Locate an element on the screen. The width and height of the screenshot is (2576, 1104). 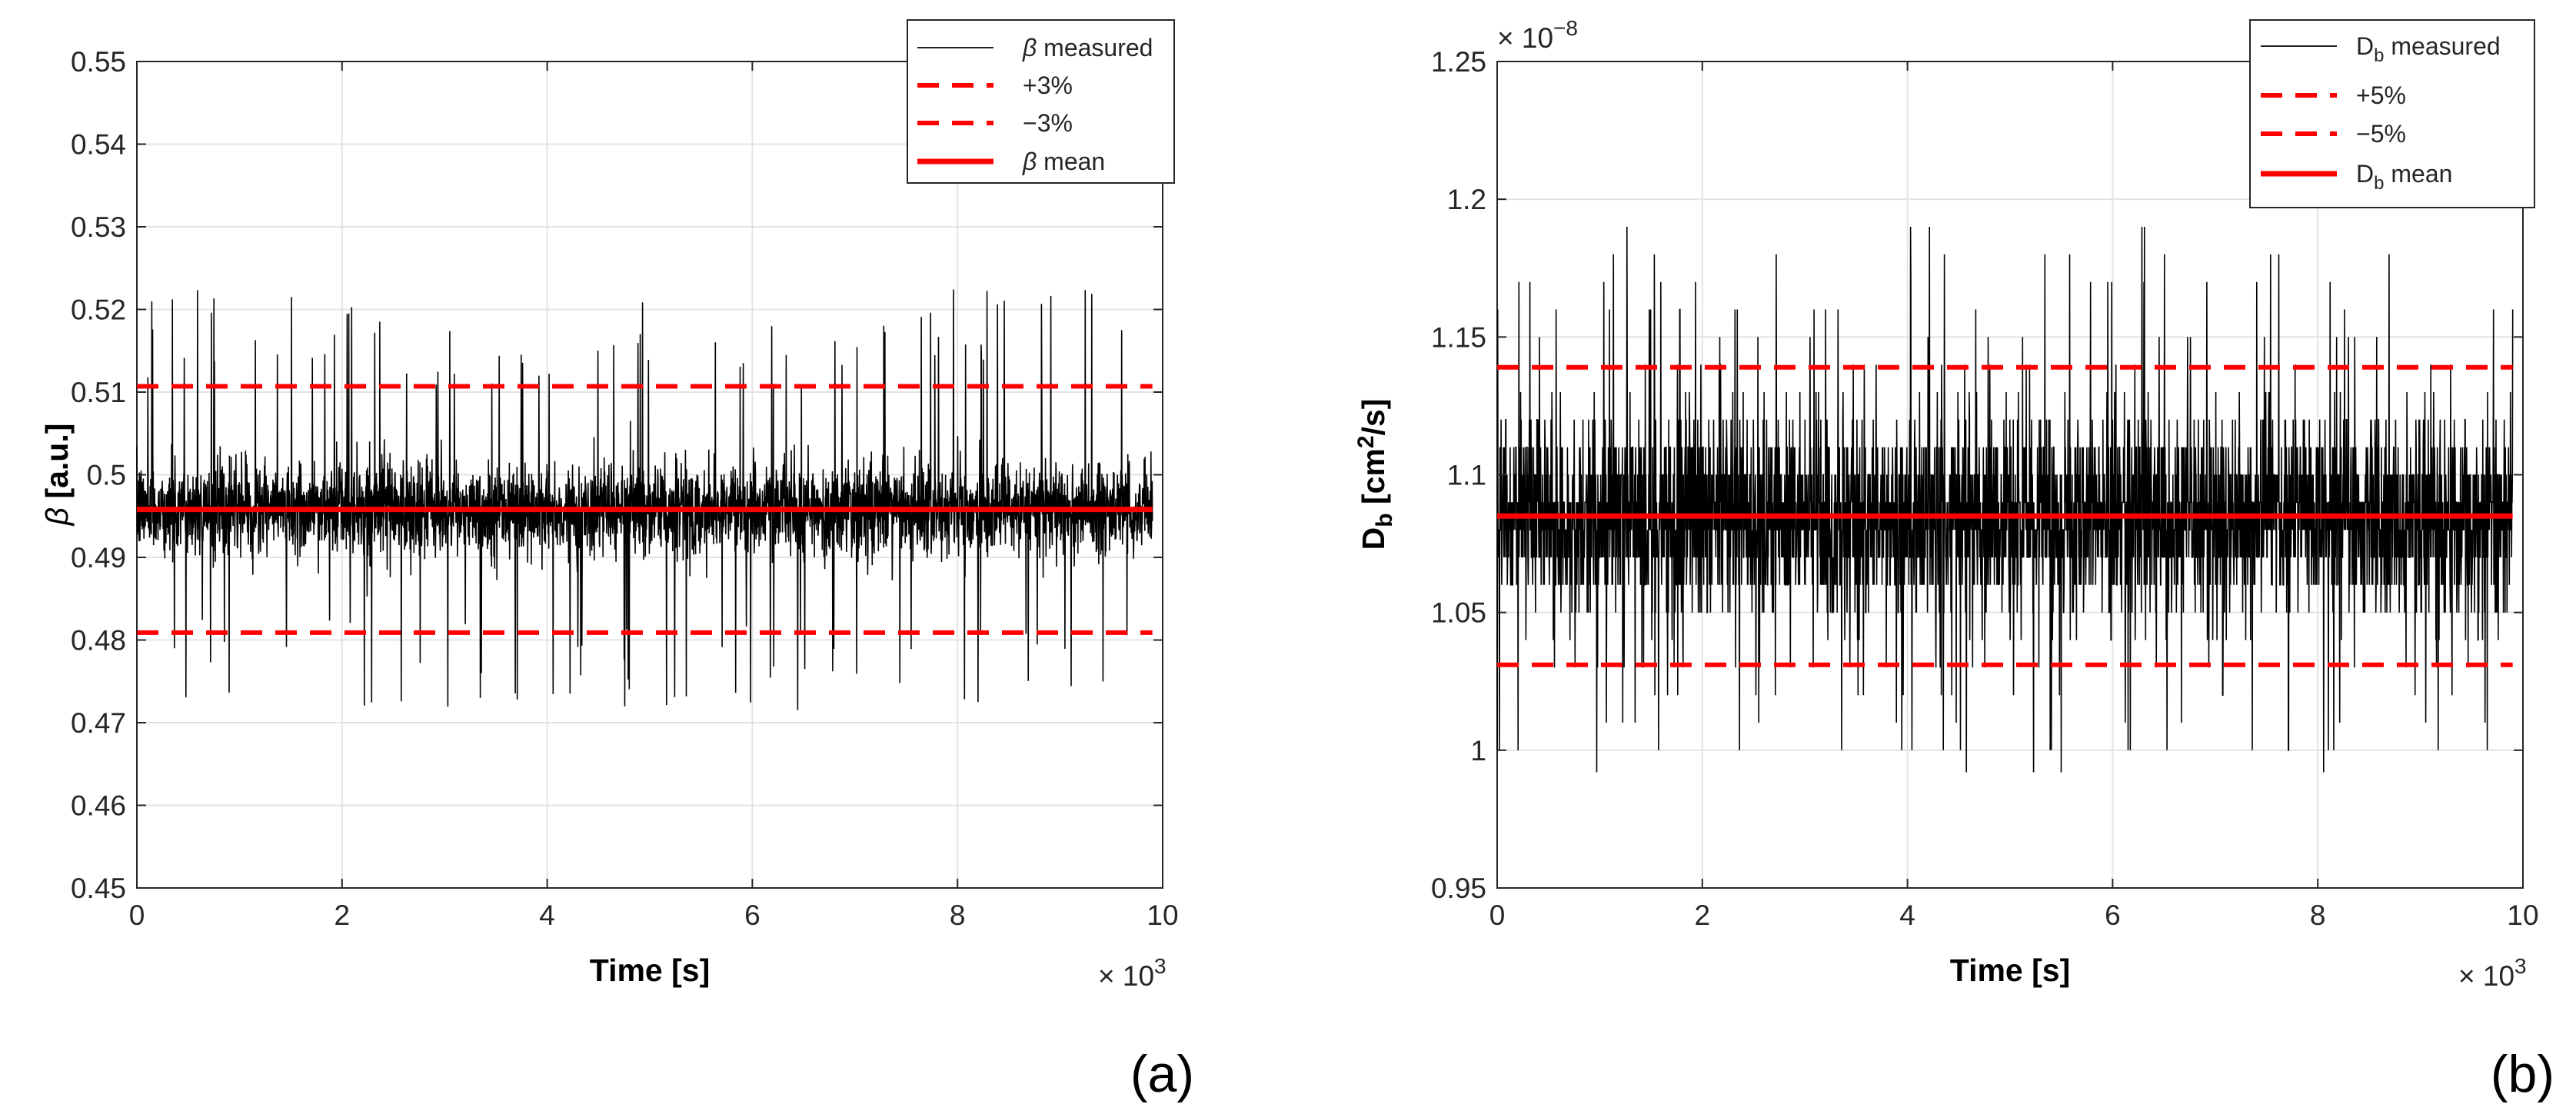
panel-a-ytick-label: 0.51 is located at coordinates (98, 392).